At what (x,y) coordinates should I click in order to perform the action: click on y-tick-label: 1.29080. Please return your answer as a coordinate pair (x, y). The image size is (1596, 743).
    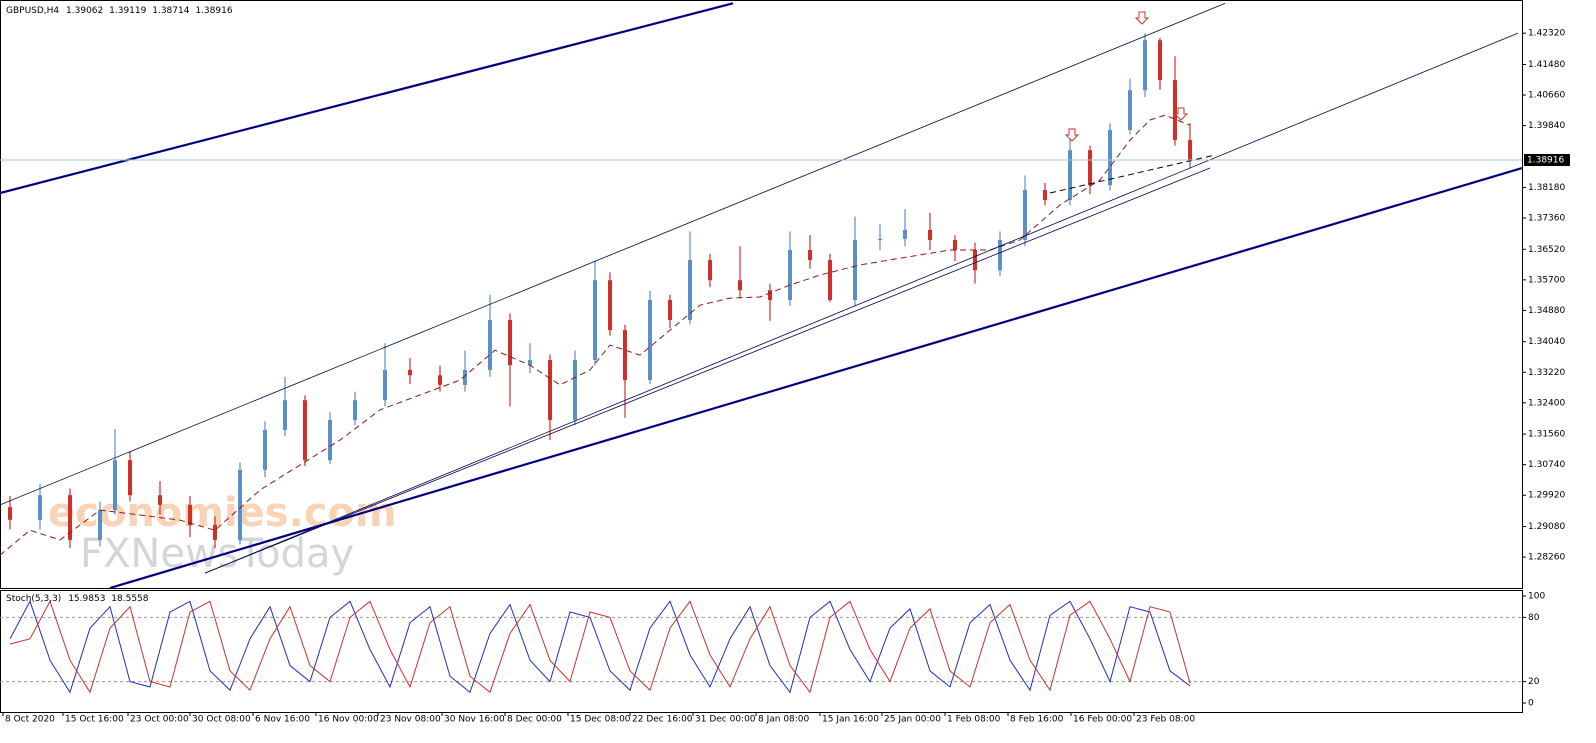
    Looking at the image, I should click on (1546, 527).